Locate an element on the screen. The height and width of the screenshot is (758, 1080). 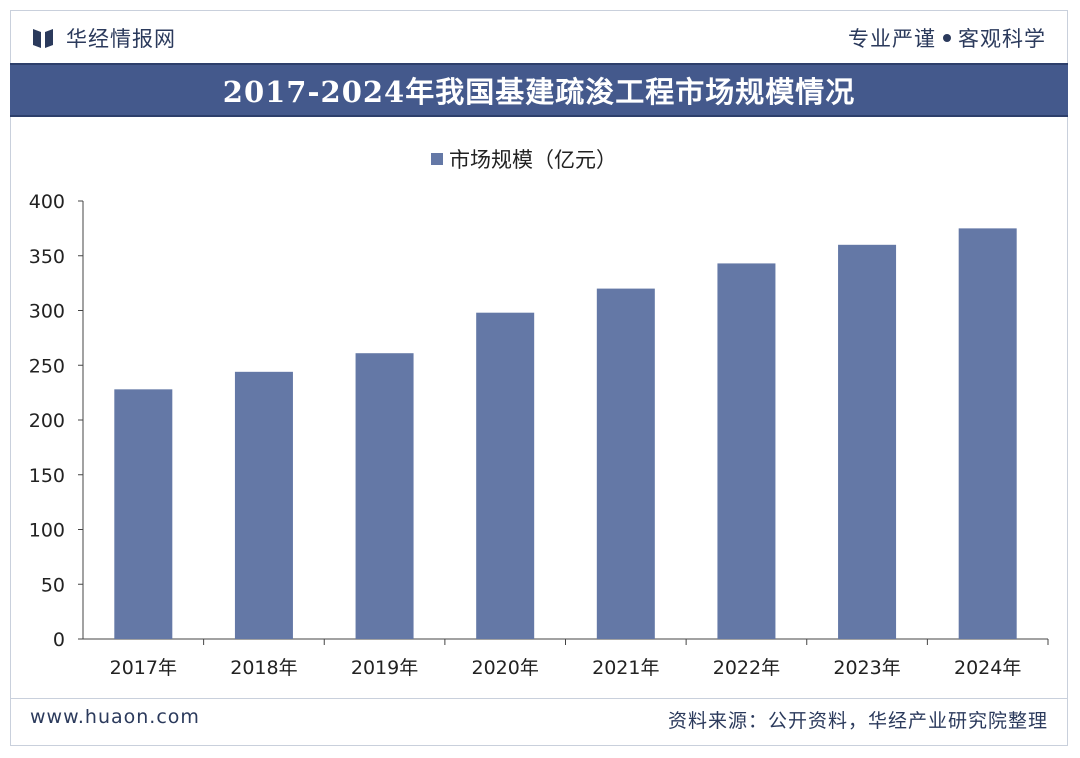
legend-swatch is located at coordinates (437, 159).